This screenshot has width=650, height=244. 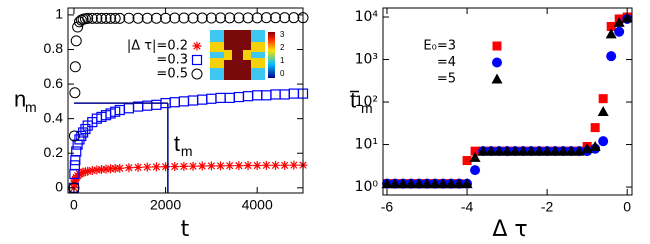 What do you see at coordinates (627, 207) in the screenshot?
I see `x-tick-label: 0` at bounding box center [627, 207].